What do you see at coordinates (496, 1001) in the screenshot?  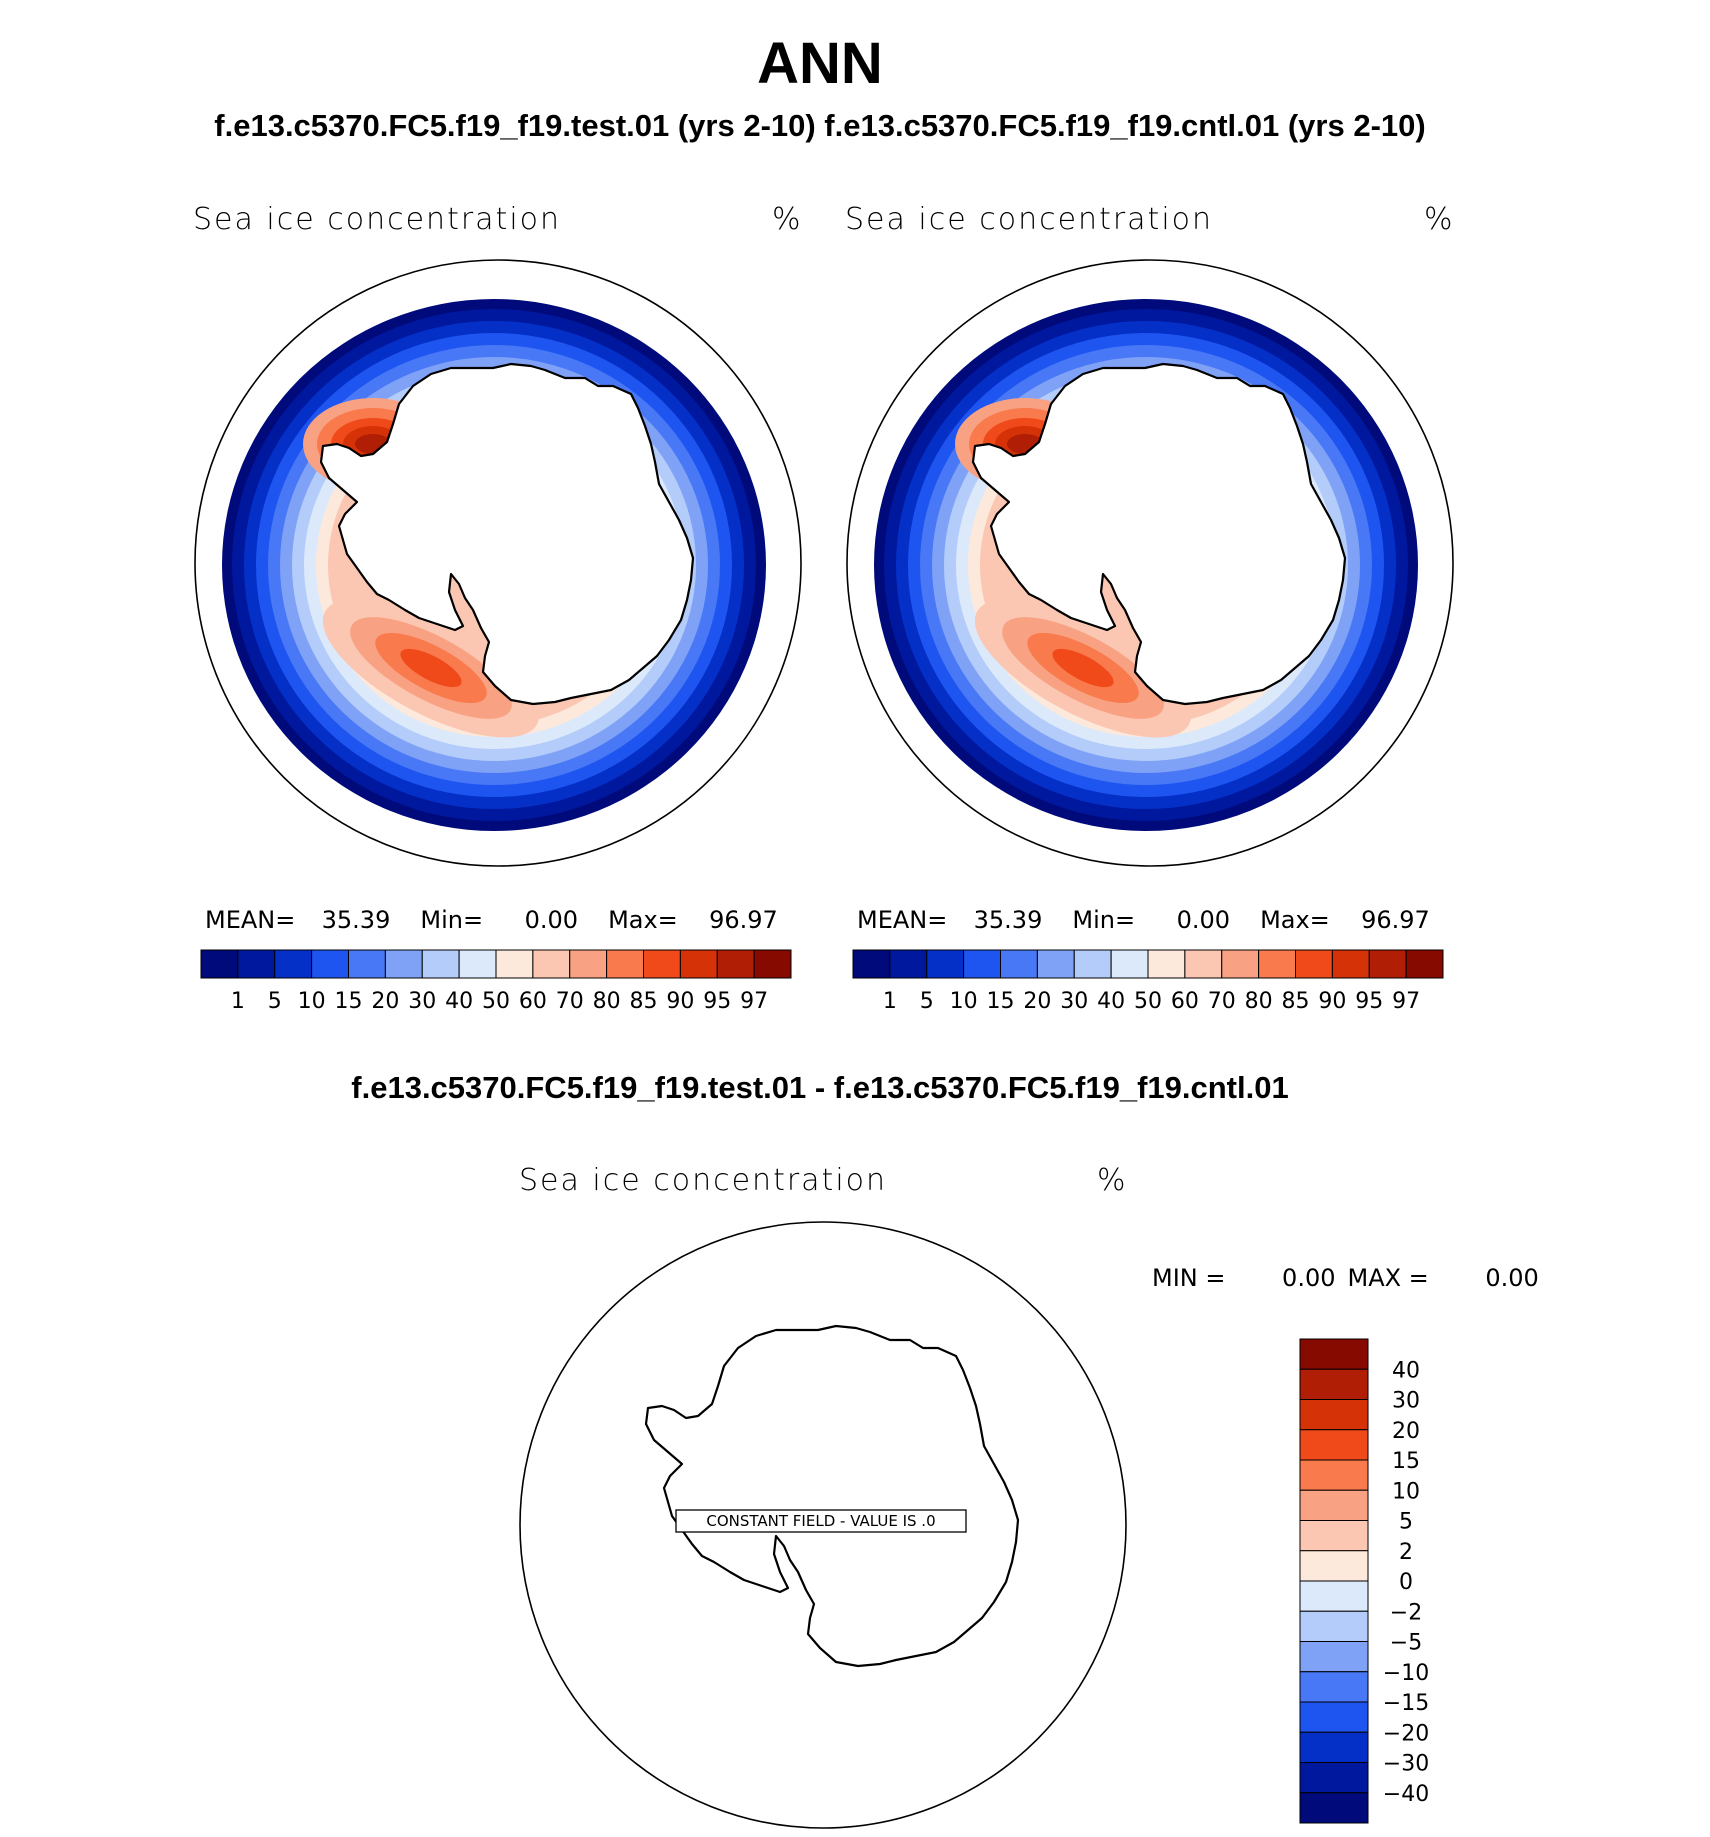 I see `colorbar-tick-label: 50` at bounding box center [496, 1001].